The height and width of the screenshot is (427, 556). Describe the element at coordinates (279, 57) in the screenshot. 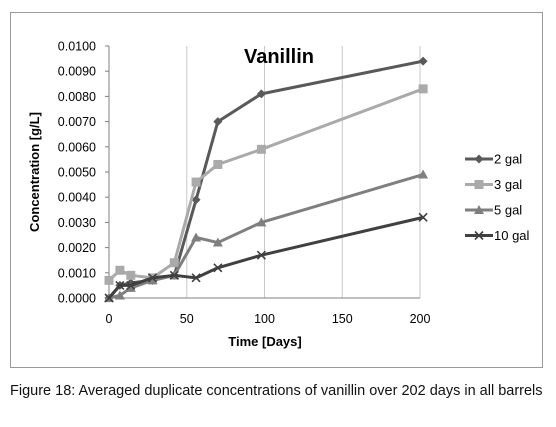

I see `chart-title: Vanillin` at that location.